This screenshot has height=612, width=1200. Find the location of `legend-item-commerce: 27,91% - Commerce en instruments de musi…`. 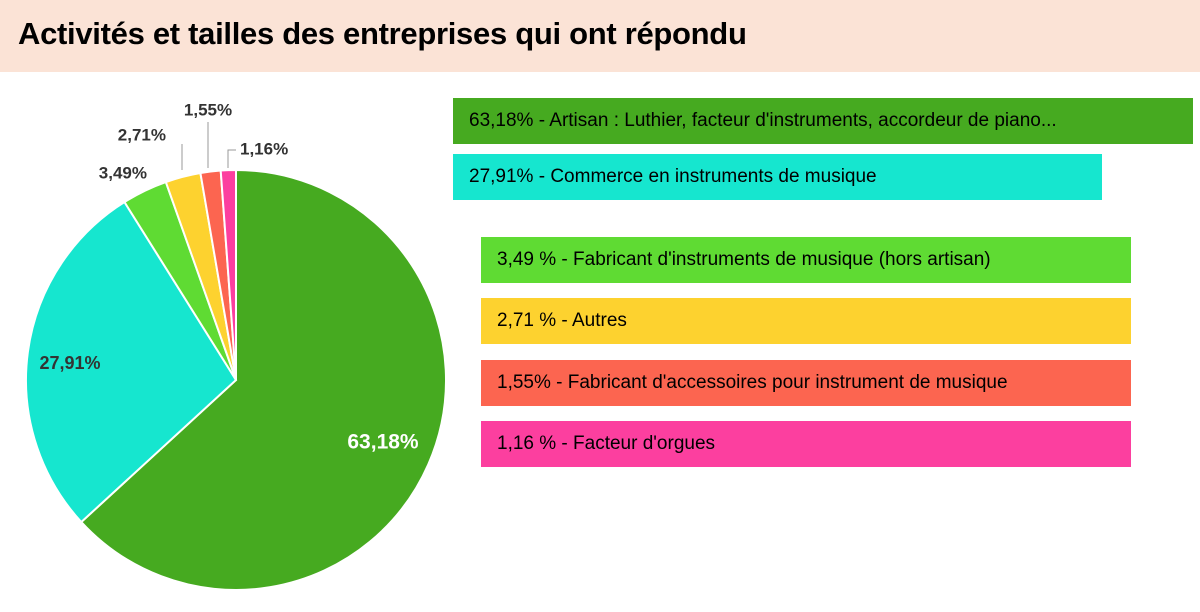

legend-item-commerce: 27,91% - Commerce en instruments de musi… is located at coordinates (777, 177).